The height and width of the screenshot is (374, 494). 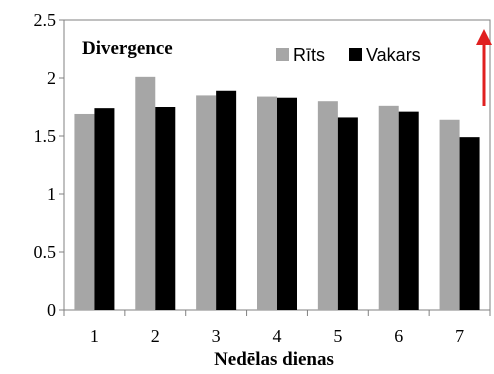 I want to click on x-tick-label: 4, so click(x=277, y=336).